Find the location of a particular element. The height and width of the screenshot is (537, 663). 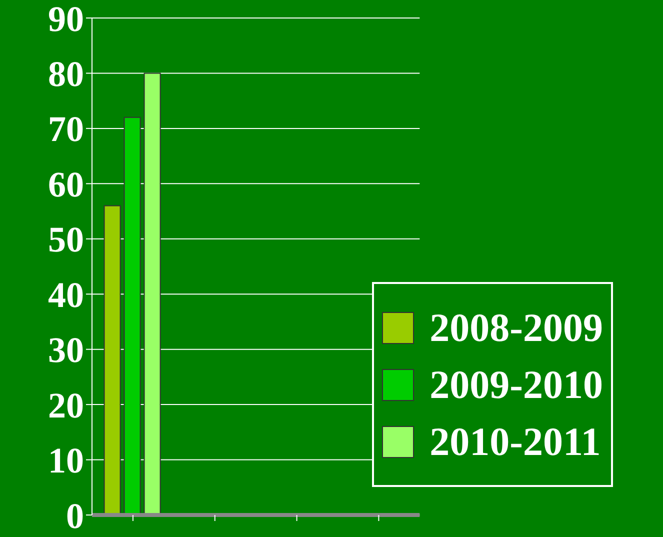

y-tick-label: 70 is located at coordinates (66, 129).